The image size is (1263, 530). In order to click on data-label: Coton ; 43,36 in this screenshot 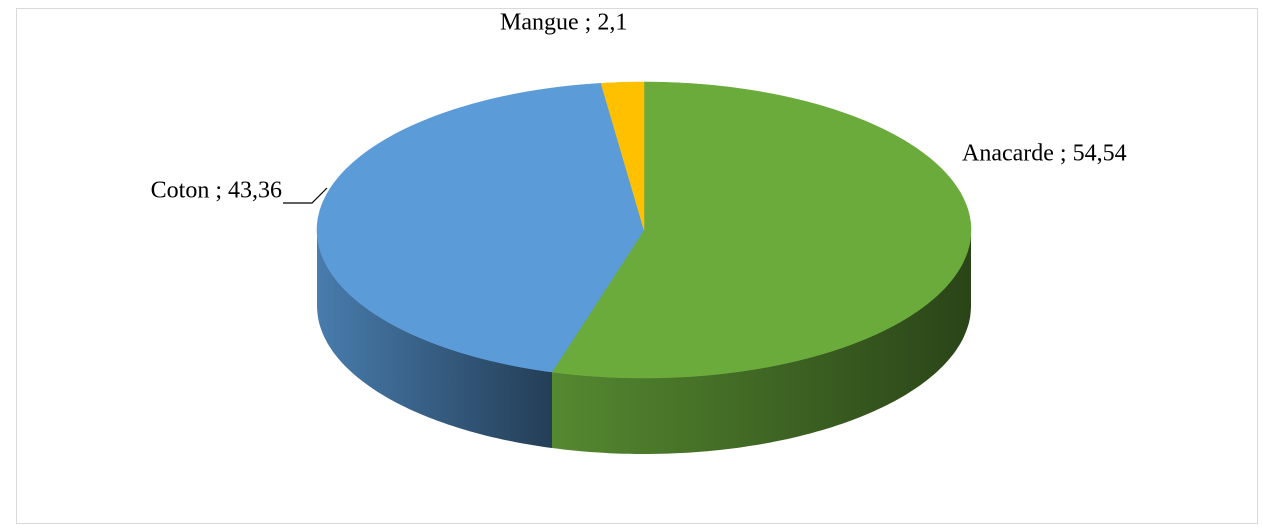, I will do `click(216, 191)`.